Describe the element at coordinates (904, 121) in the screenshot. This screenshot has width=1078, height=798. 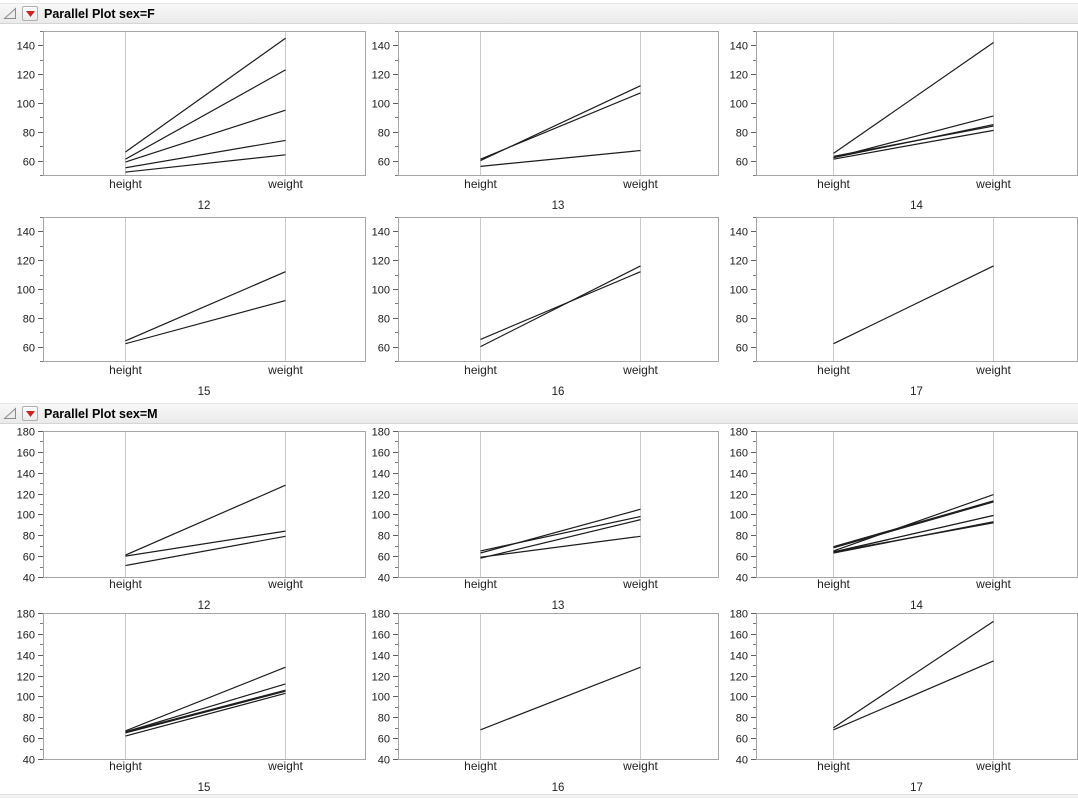
I see `panel-f-age-14: 60 80 100 120 140 height weight 14` at that location.